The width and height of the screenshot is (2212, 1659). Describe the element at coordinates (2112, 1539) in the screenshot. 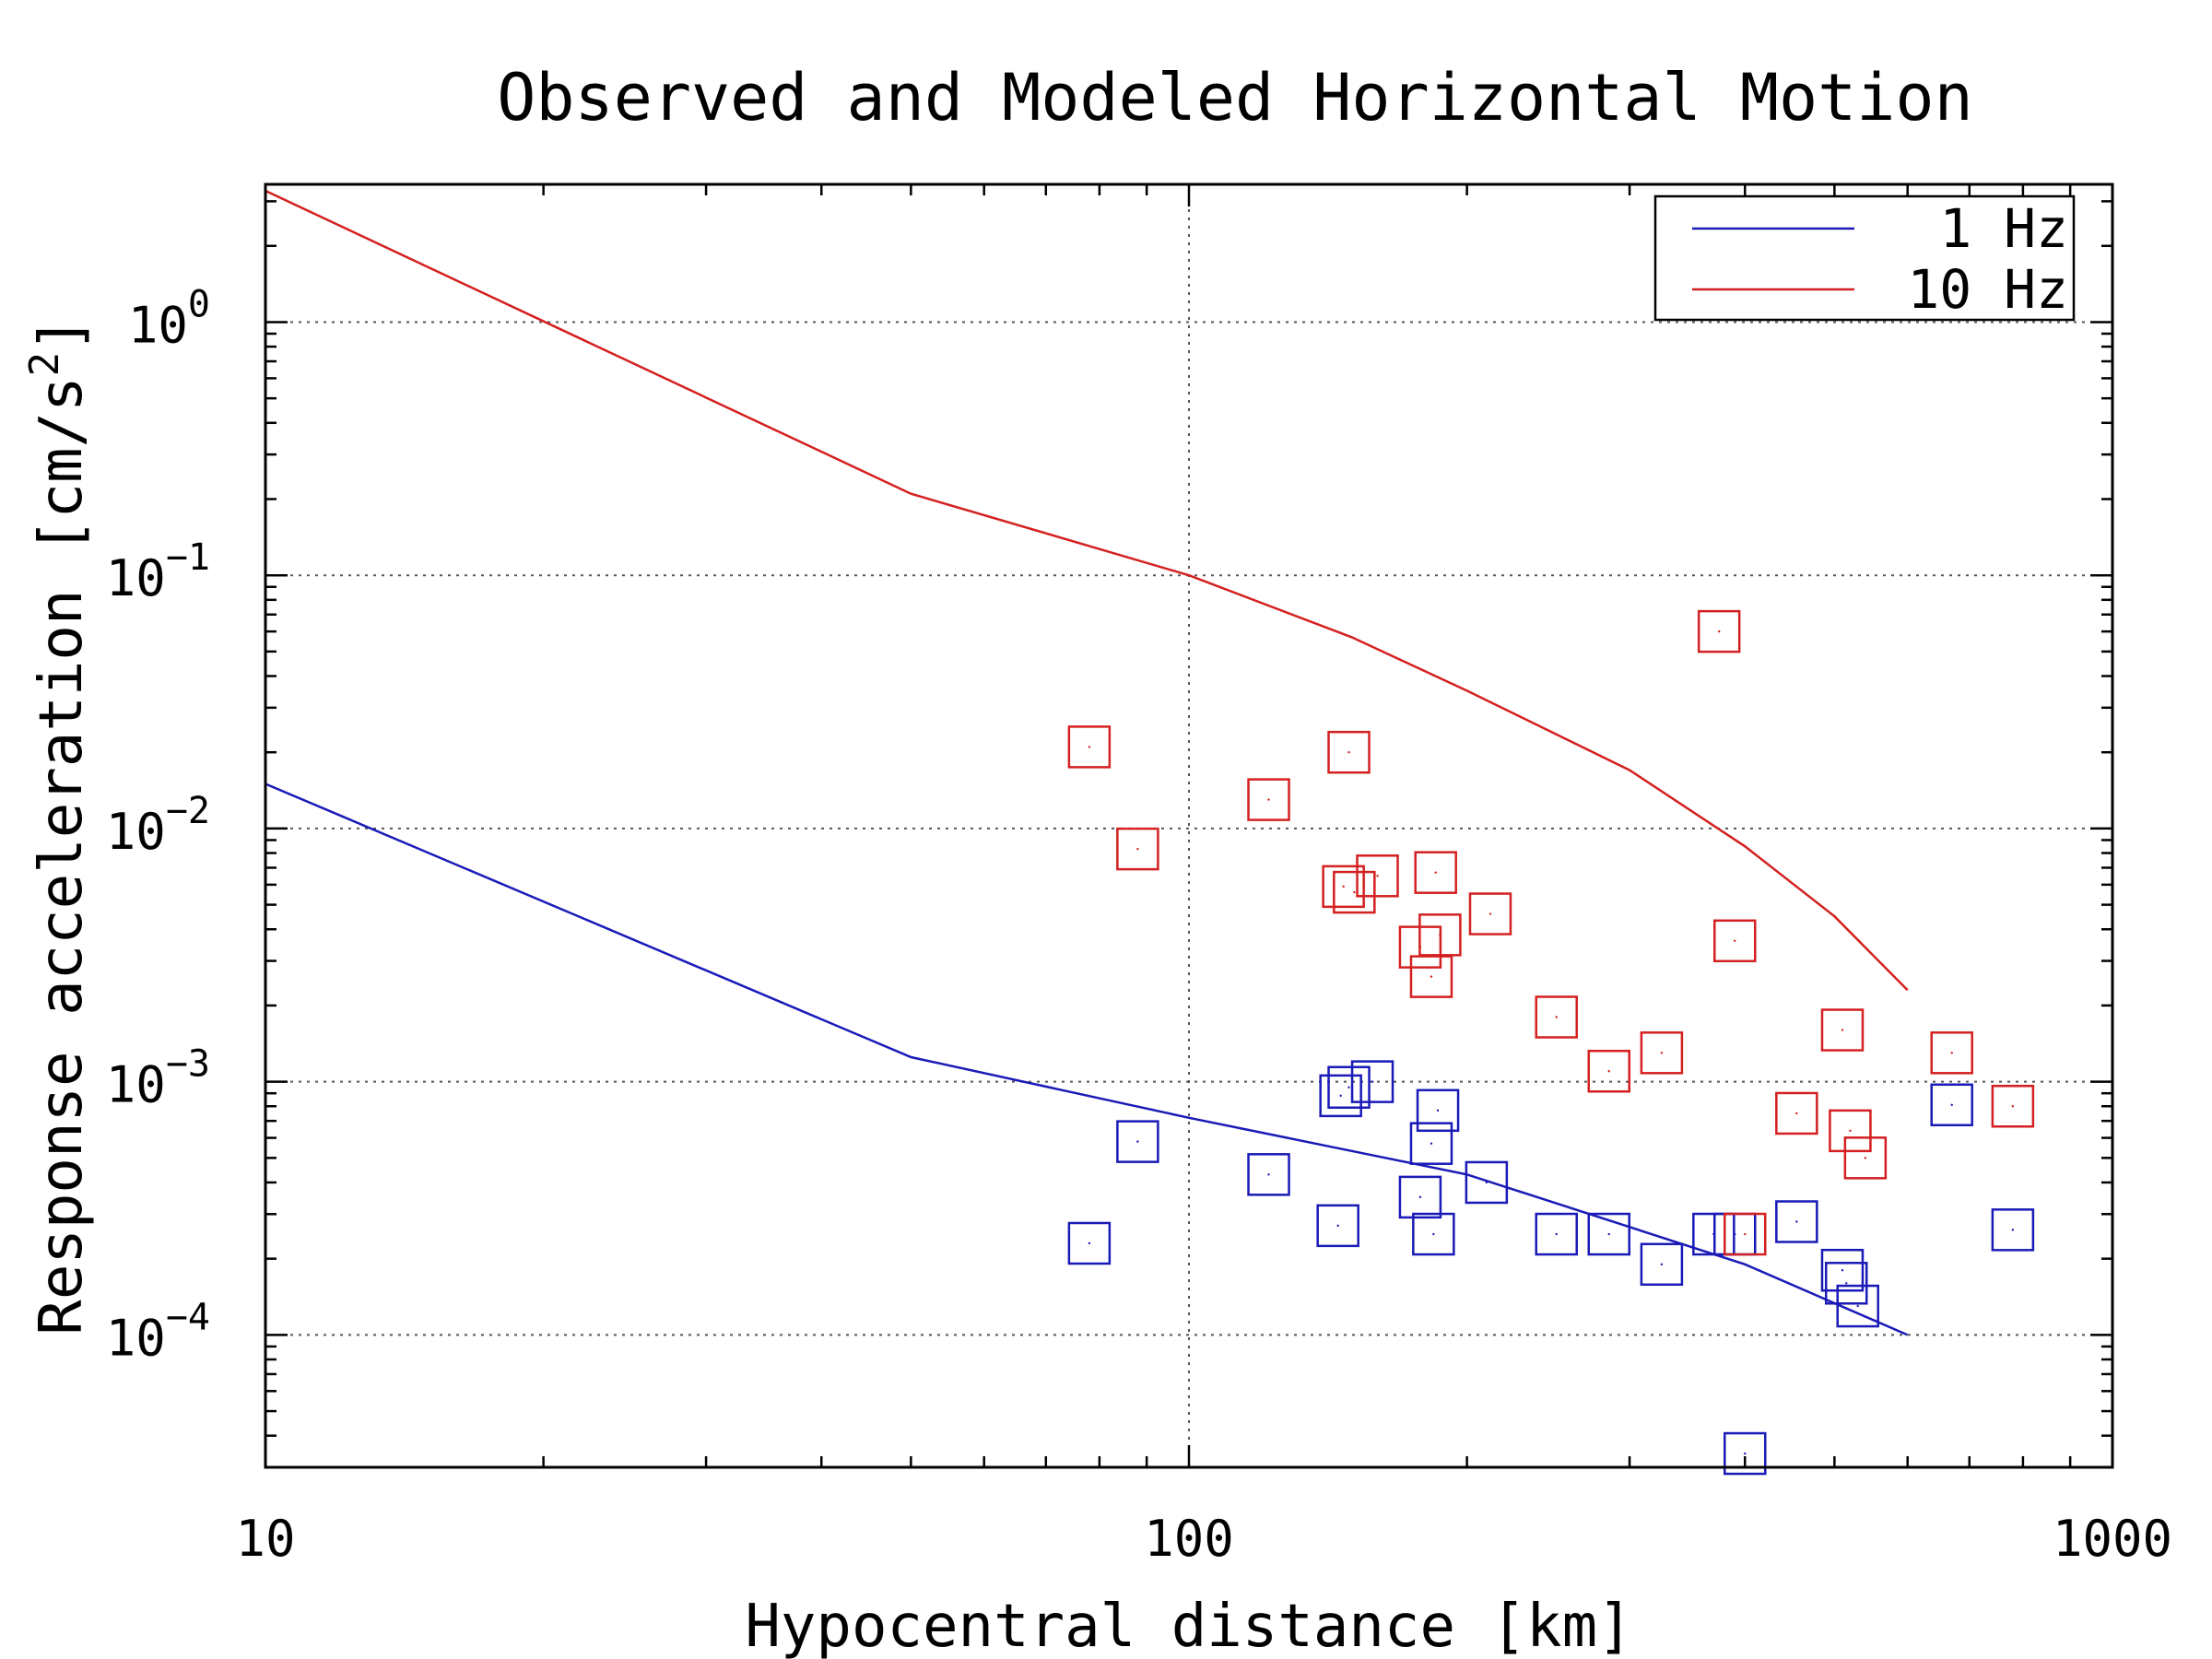

I see `x-tick-label: 1000` at that location.